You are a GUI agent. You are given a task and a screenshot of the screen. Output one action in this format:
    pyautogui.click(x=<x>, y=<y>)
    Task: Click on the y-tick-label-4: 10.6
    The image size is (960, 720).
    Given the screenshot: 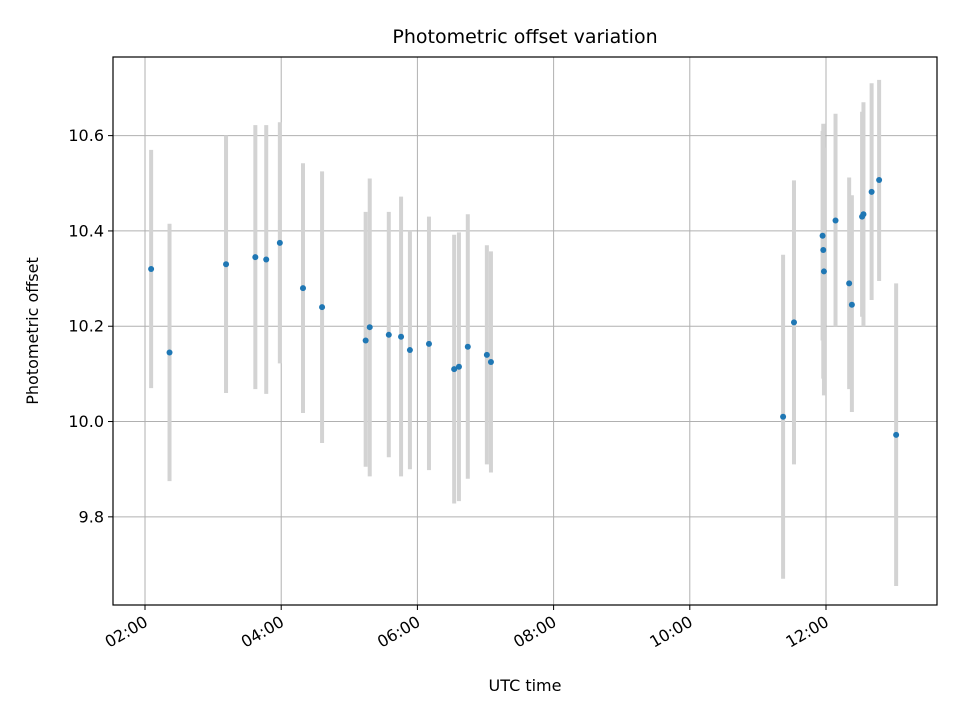 What is the action you would take?
    pyautogui.click(x=86, y=135)
    